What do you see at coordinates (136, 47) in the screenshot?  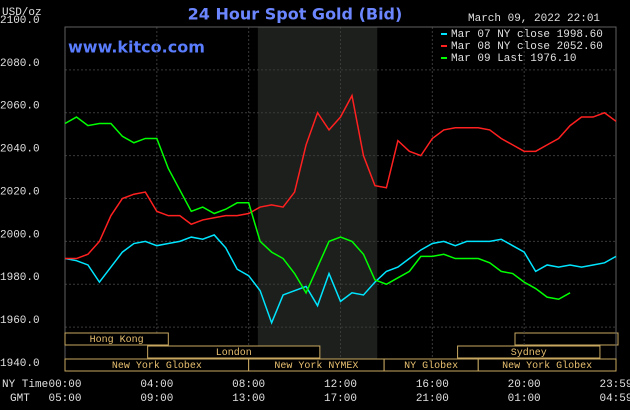 I see `website: www.kitco.com` at bounding box center [136, 47].